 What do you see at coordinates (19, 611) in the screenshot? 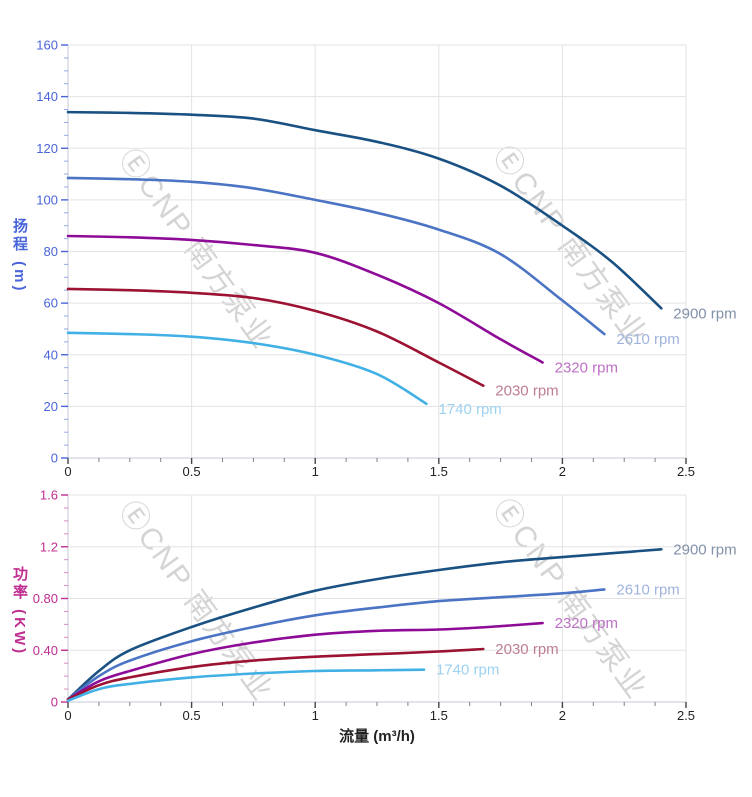
I see `power-axis-title: 功率 (KW)` at bounding box center [19, 611].